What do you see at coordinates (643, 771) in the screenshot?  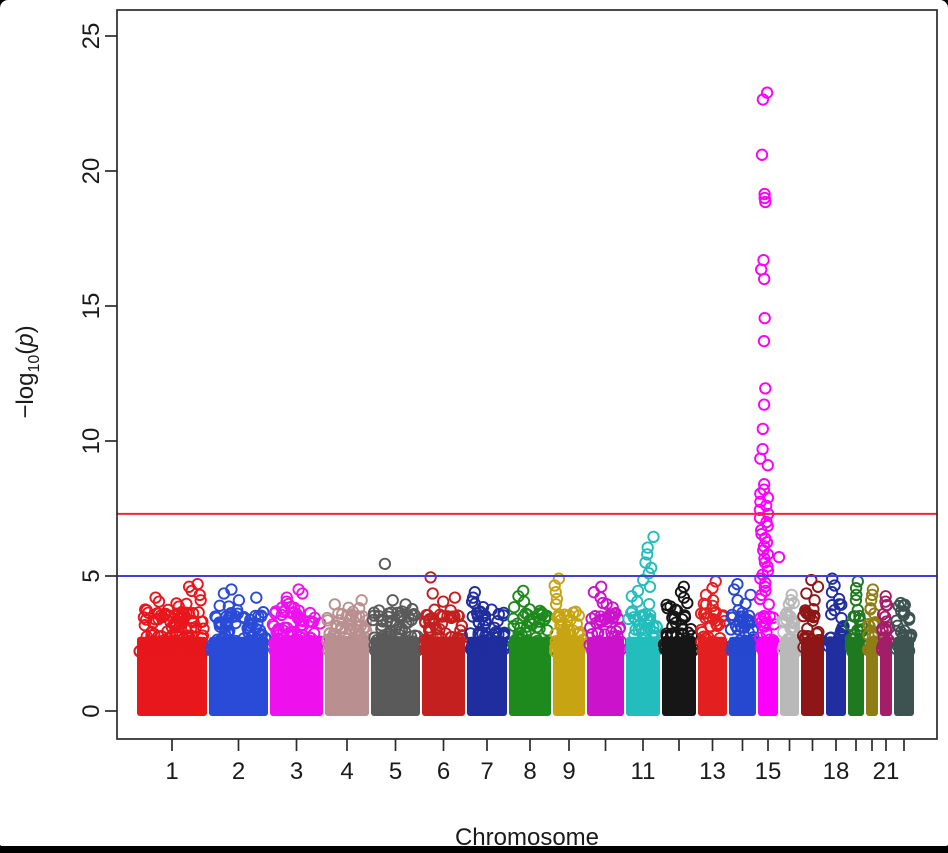 I see `x-tick-label-chr-11: 11` at bounding box center [643, 771].